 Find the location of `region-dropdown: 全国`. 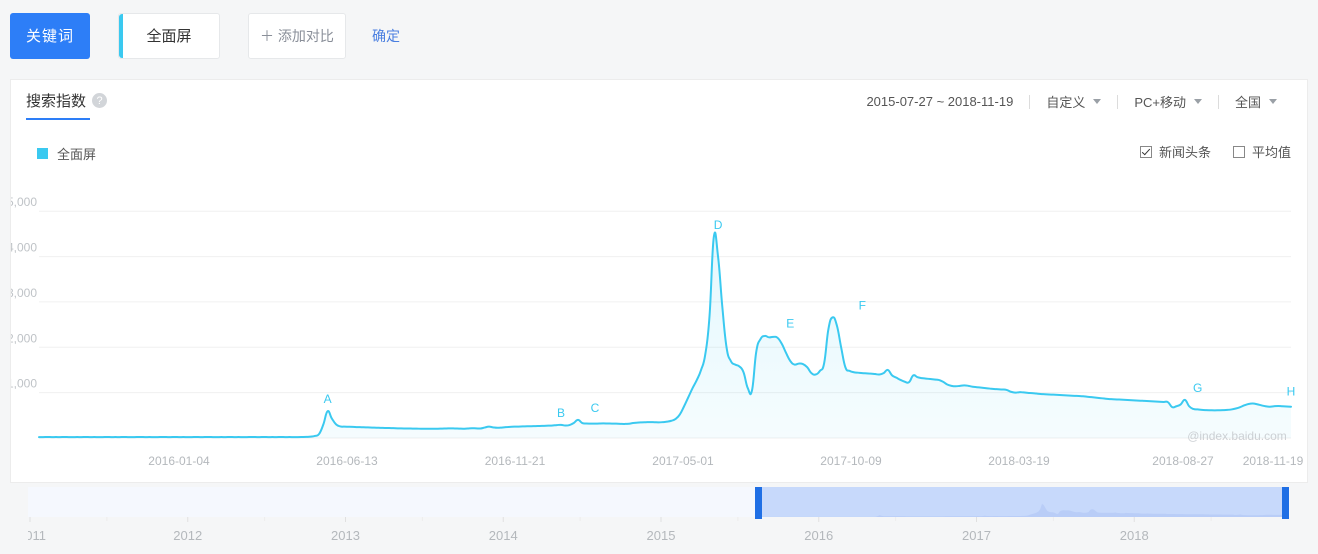

region-dropdown: 全国 is located at coordinates (1256, 101).